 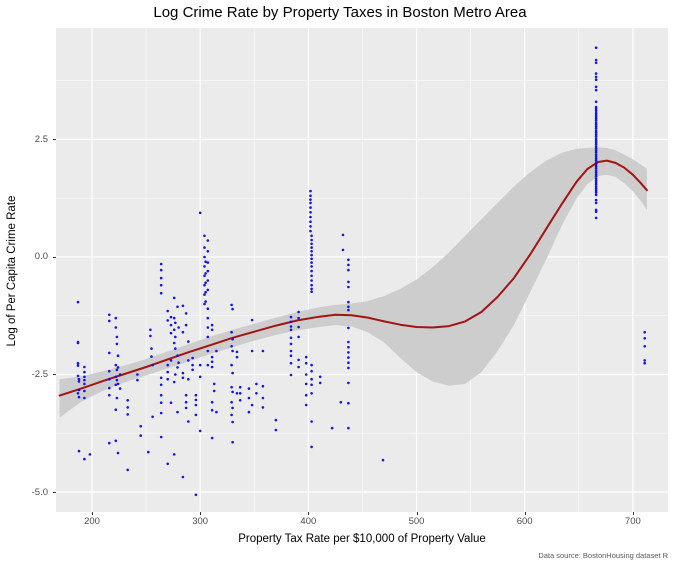 What do you see at coordinates (417, 513) in the screenshot?
I see `x-tick-mark` at bounding box center [417, 513].